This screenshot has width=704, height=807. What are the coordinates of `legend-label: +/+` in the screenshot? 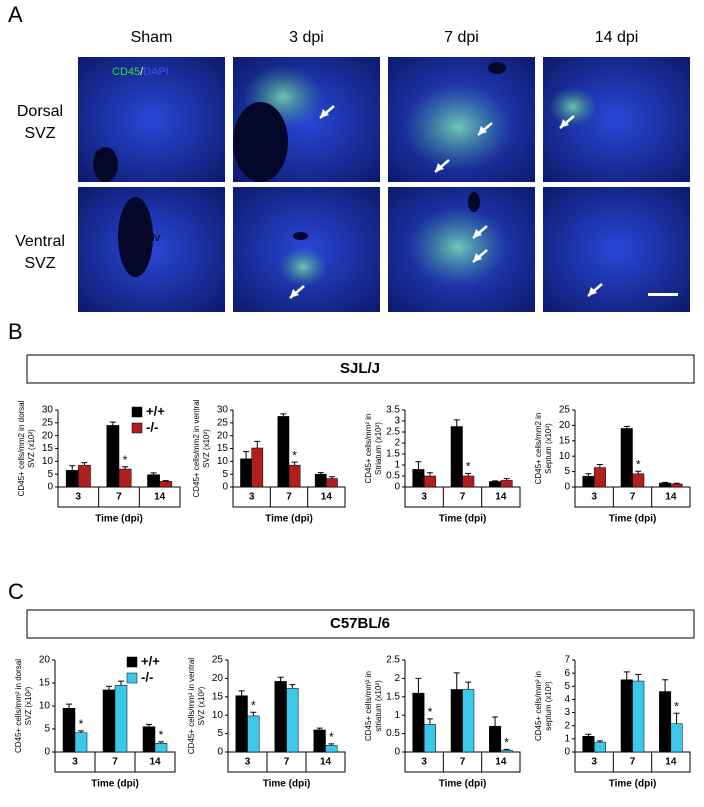 It's located at (150, 660).